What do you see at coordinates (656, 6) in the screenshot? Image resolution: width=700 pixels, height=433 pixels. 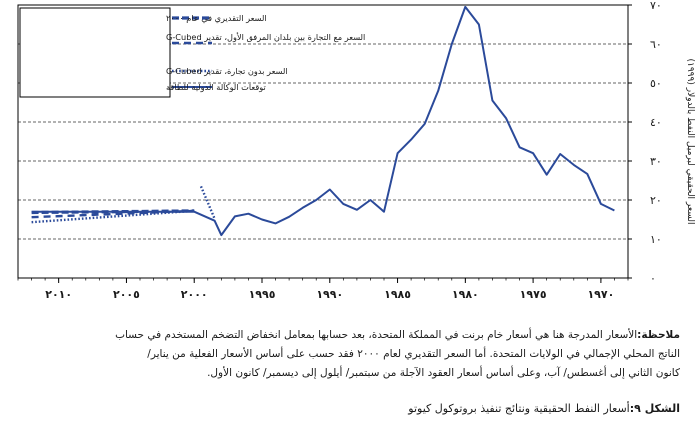 I see `y-tick-label-7: ٧٠` at bounding box center [656, 6].